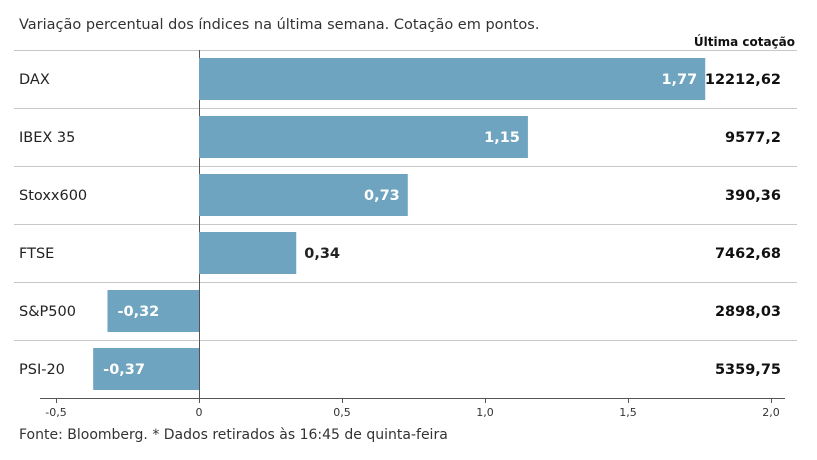  Describe the element at coordinates (502, 138) in the screenshot. I see `data-label: 1,15` at that location.